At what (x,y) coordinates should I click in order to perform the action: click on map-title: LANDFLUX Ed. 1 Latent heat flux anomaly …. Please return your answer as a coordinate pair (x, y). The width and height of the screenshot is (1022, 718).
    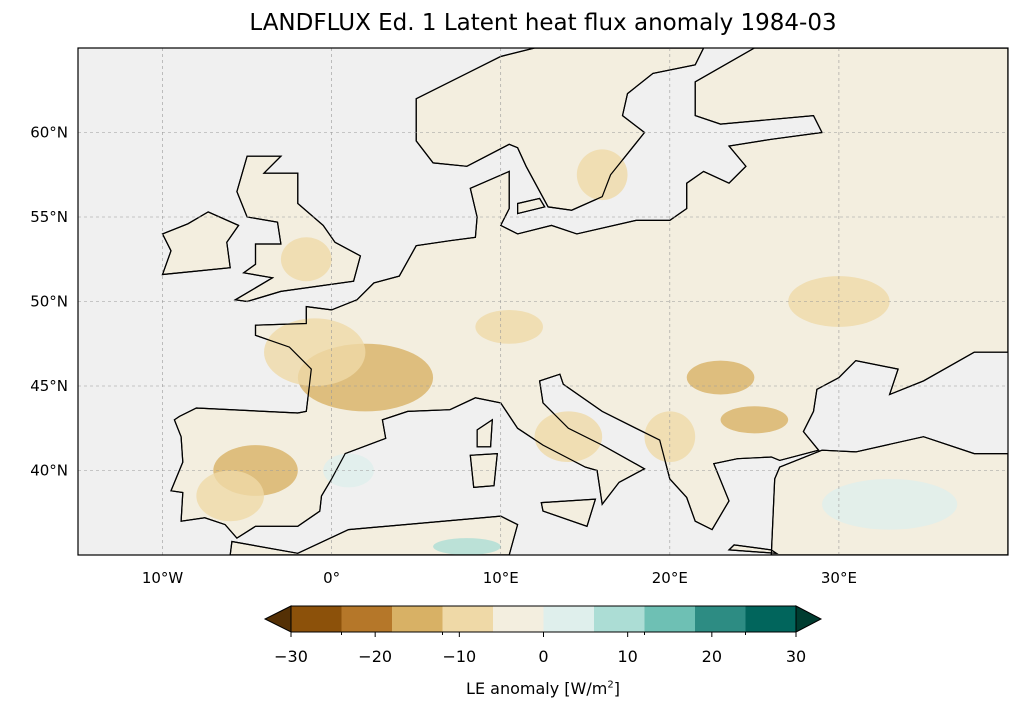
    Looking at the image, I should click on (543, 23).